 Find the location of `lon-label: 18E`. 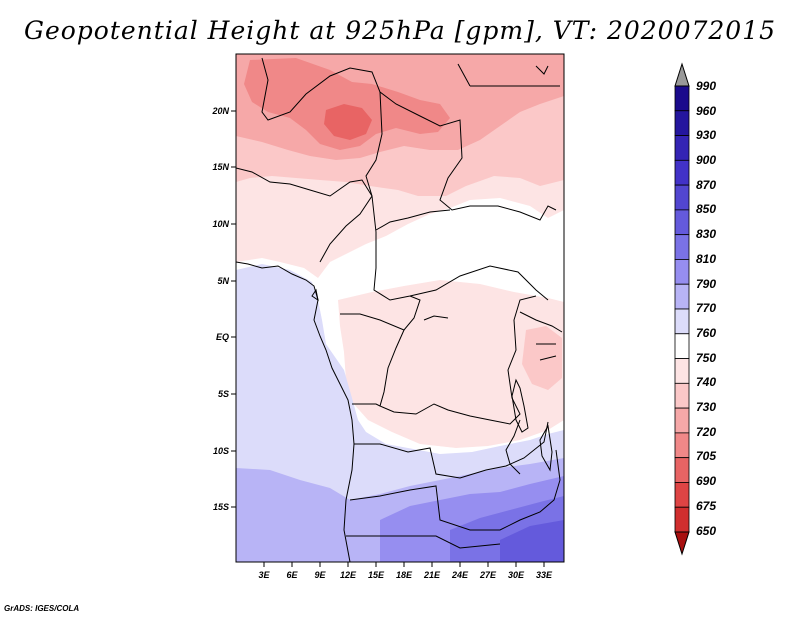

lon-label: 18E is located at coordinates (404, 575).